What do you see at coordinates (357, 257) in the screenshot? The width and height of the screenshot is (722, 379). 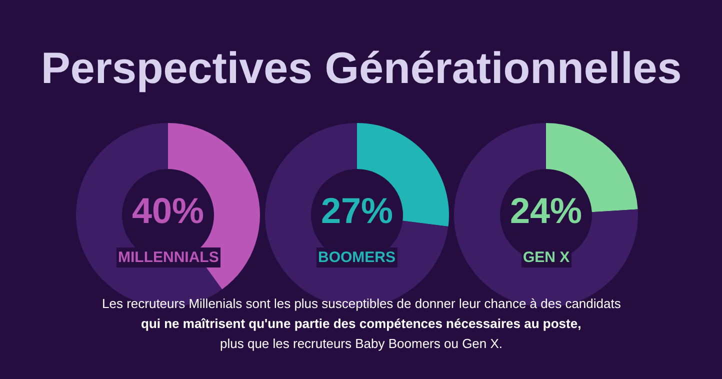 I see `text: BOOMERS` at bounding box center [357, 257].